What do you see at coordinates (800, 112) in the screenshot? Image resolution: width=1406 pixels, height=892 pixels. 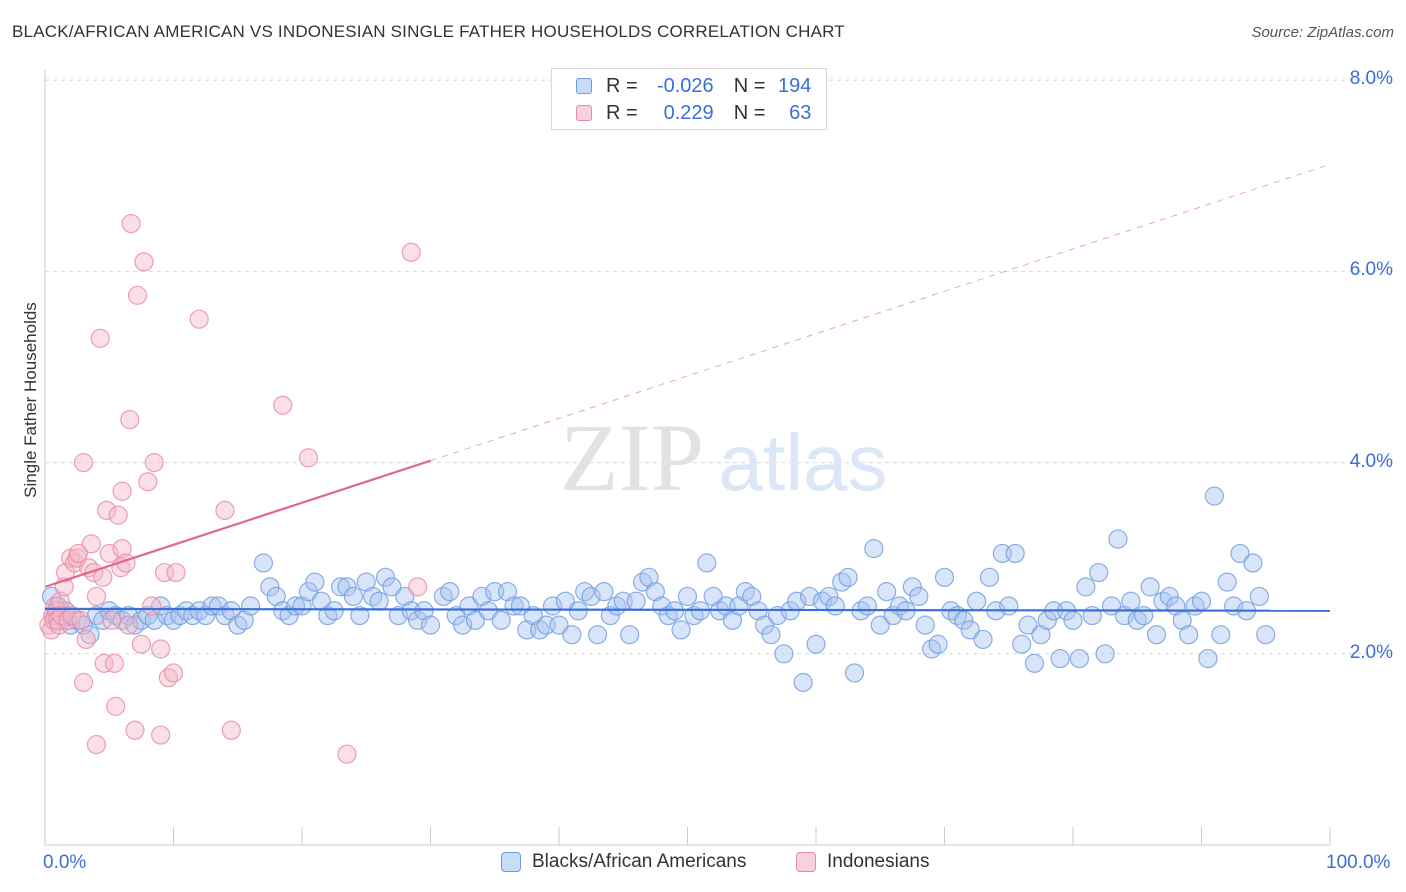 I see `legend-n-value: 63` at bounding box center [800, 112].